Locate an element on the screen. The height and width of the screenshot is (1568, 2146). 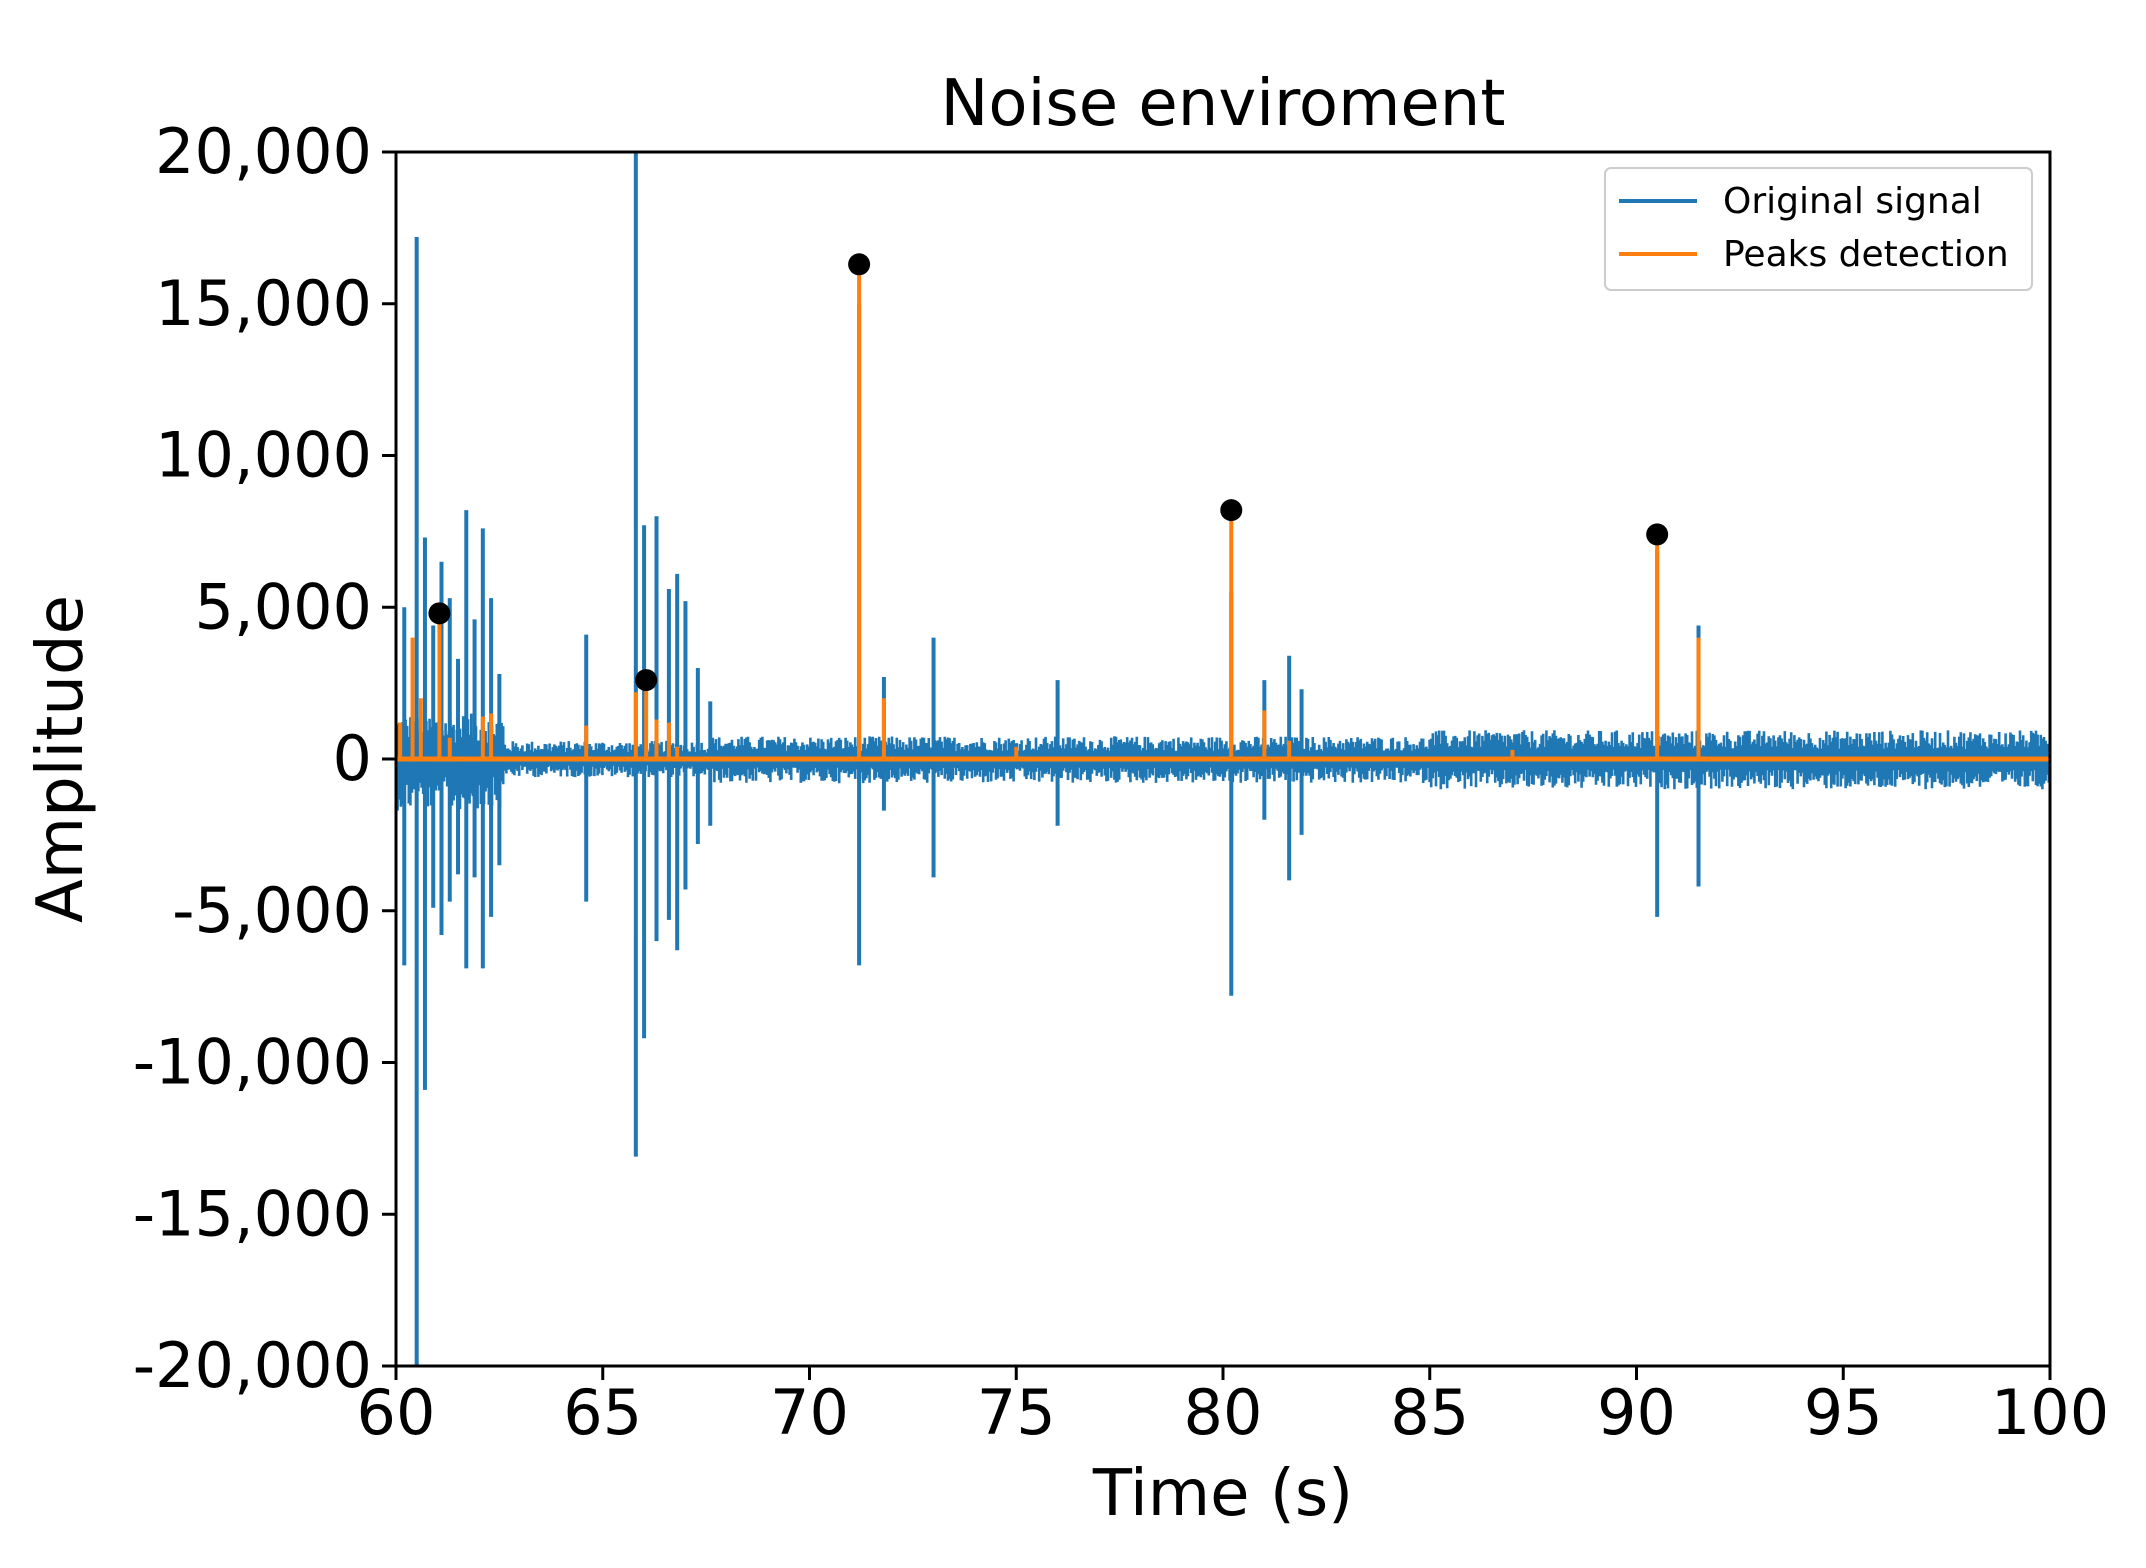
x-tick-label: 65 is located at coordinates (602, 1412).